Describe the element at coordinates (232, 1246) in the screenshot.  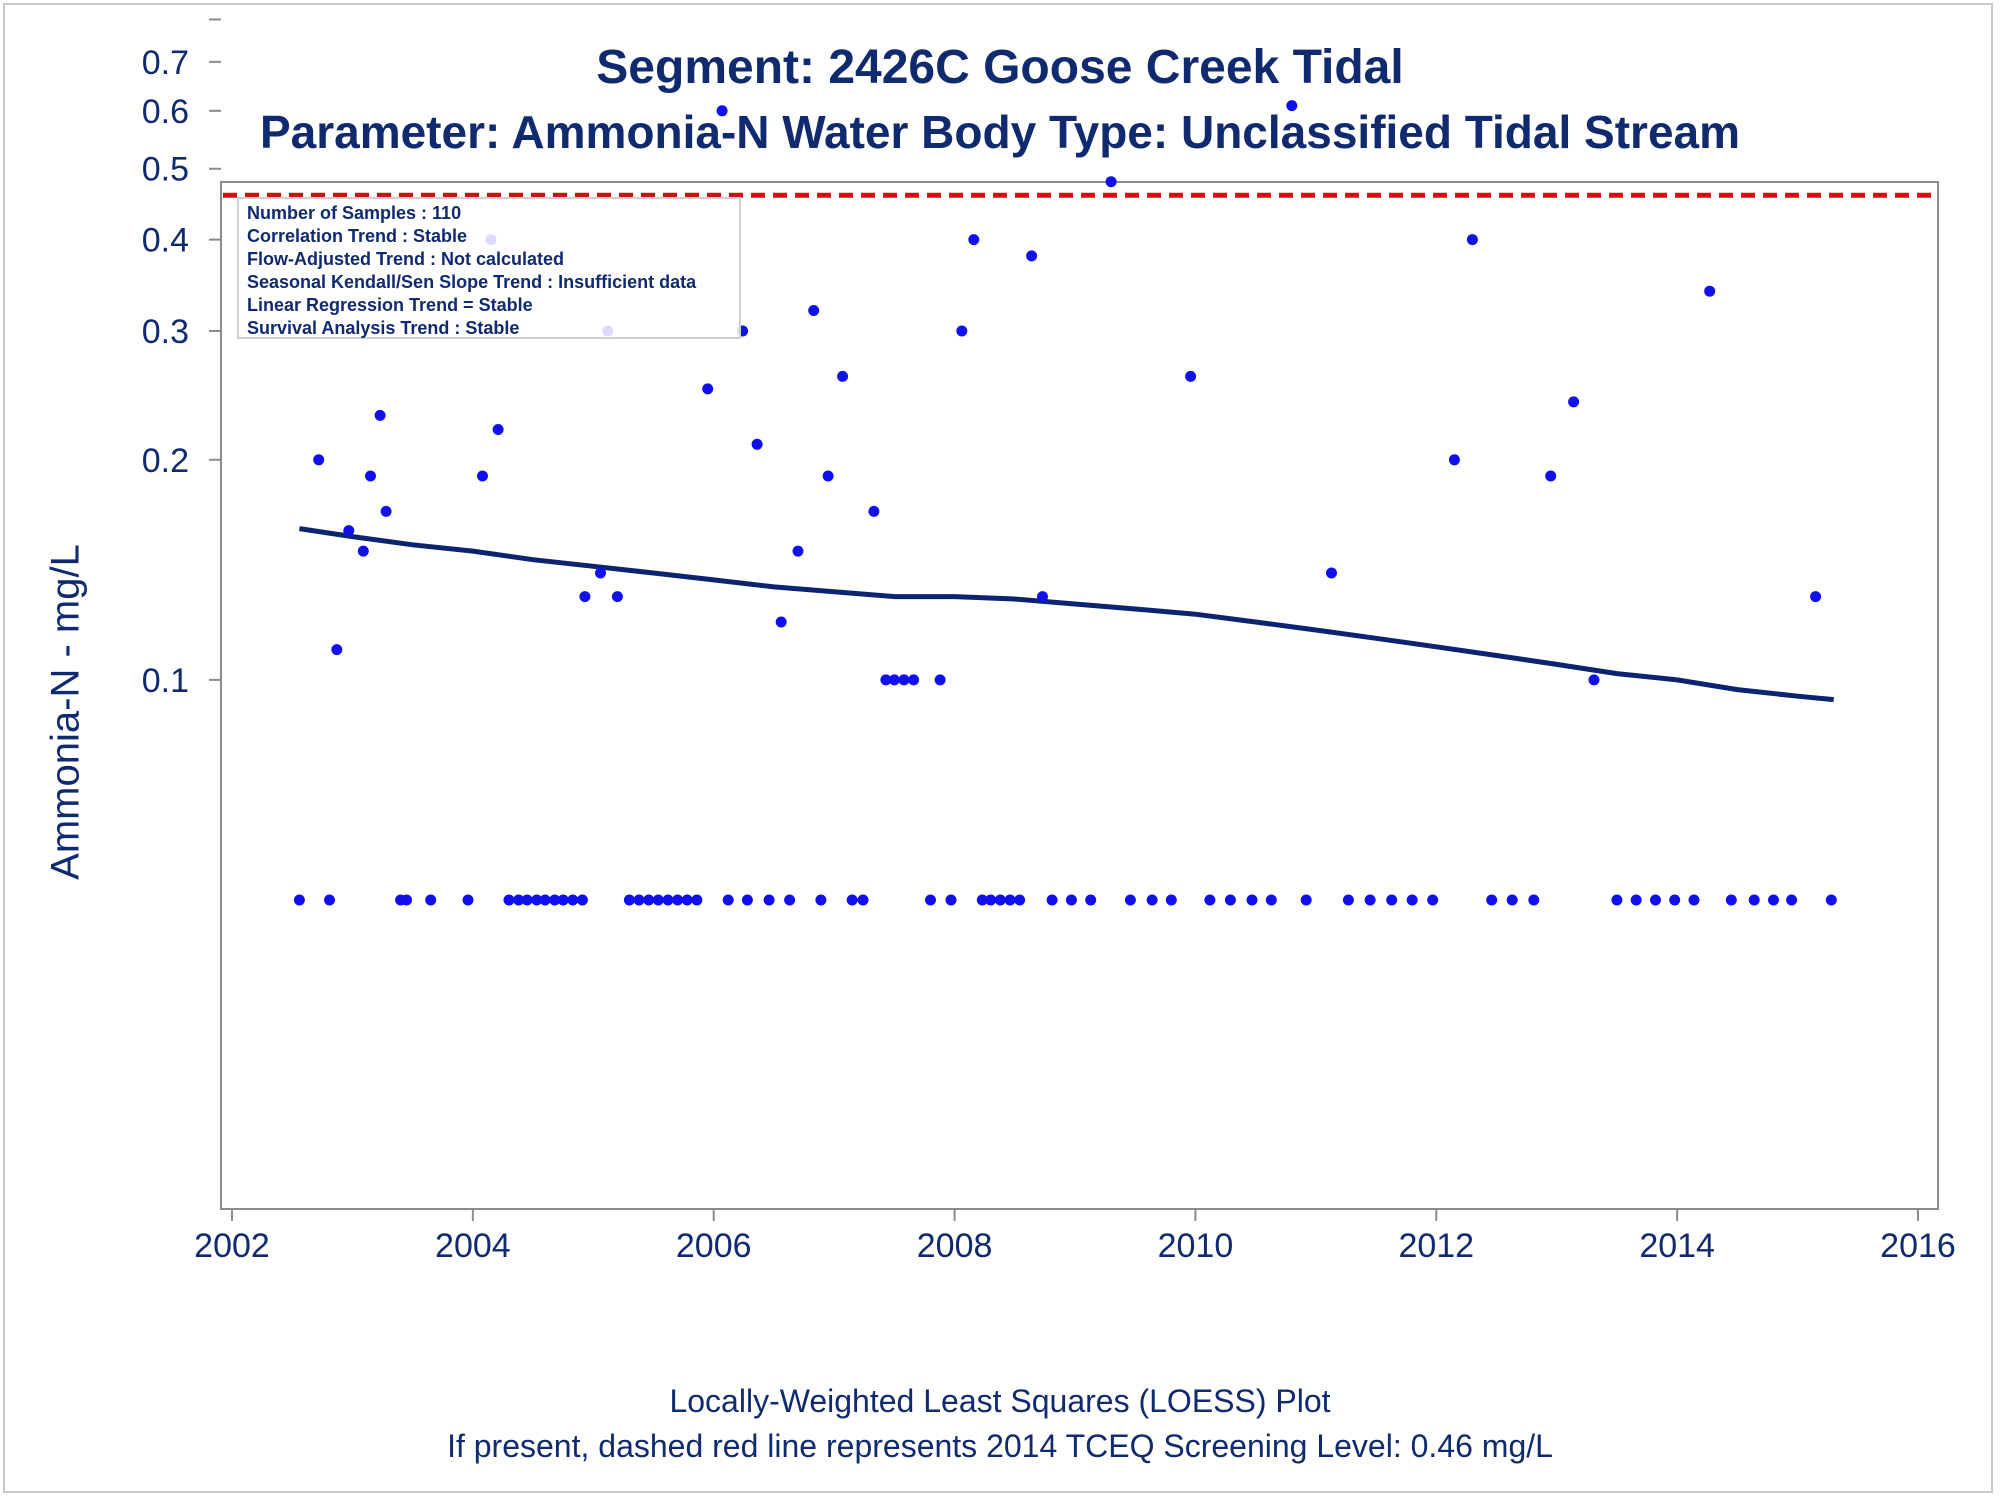
I see `x-tick-label: 2002` at that location.